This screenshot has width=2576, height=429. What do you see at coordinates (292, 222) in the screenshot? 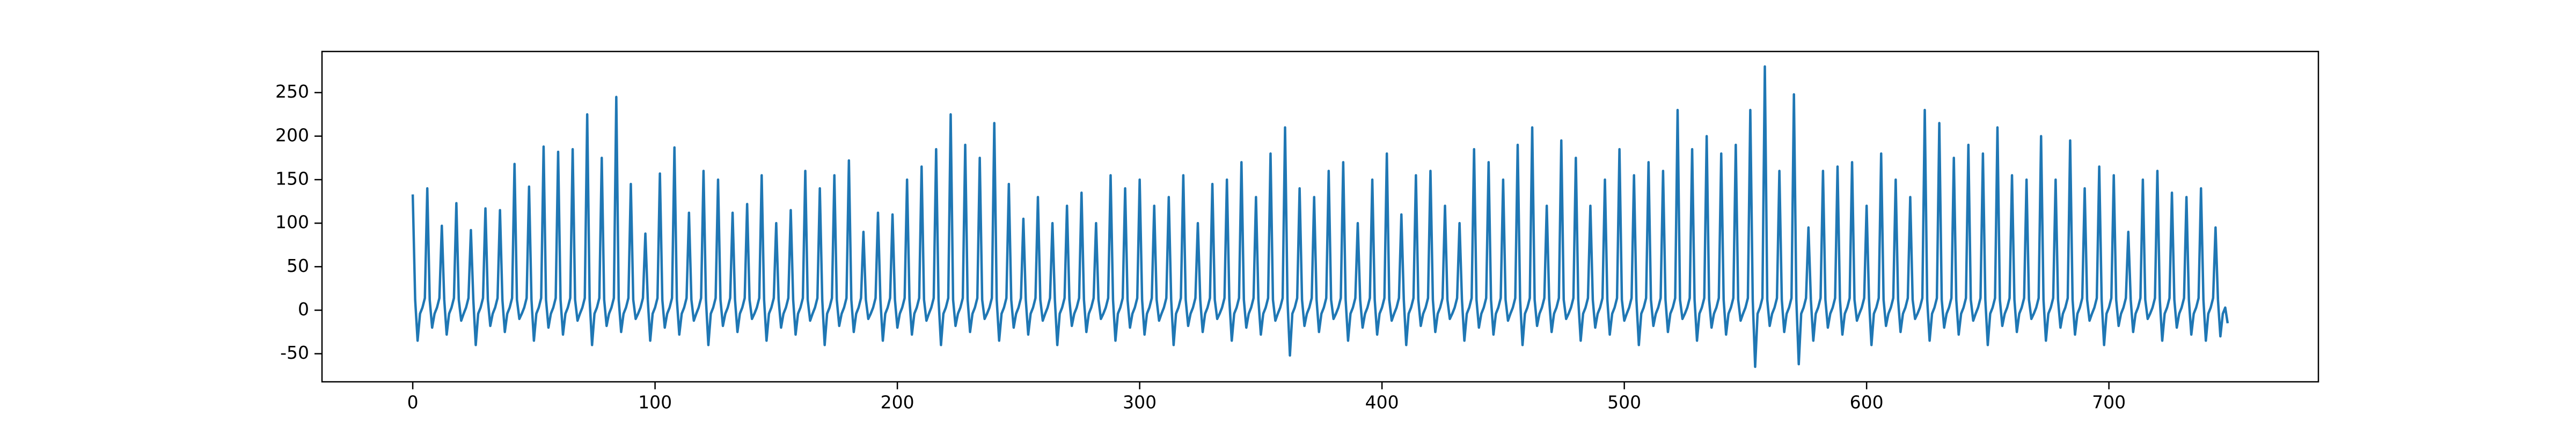
I see `y-tick-label: 100` at bounding box center [292, 222].